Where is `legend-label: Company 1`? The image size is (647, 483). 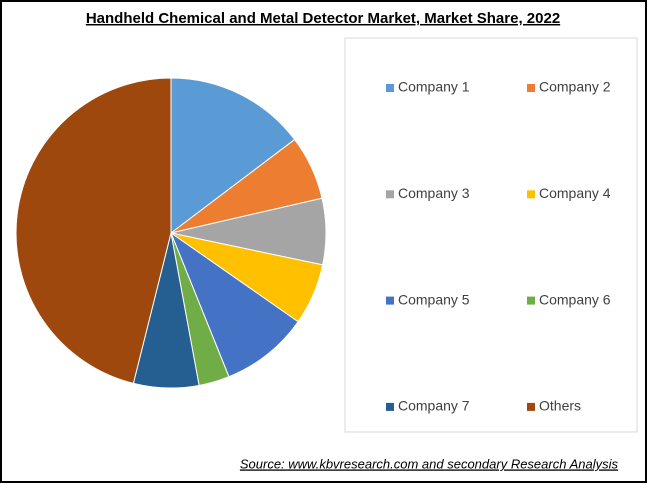 legend-label: Company 1 is located at coordinates (434, 87).